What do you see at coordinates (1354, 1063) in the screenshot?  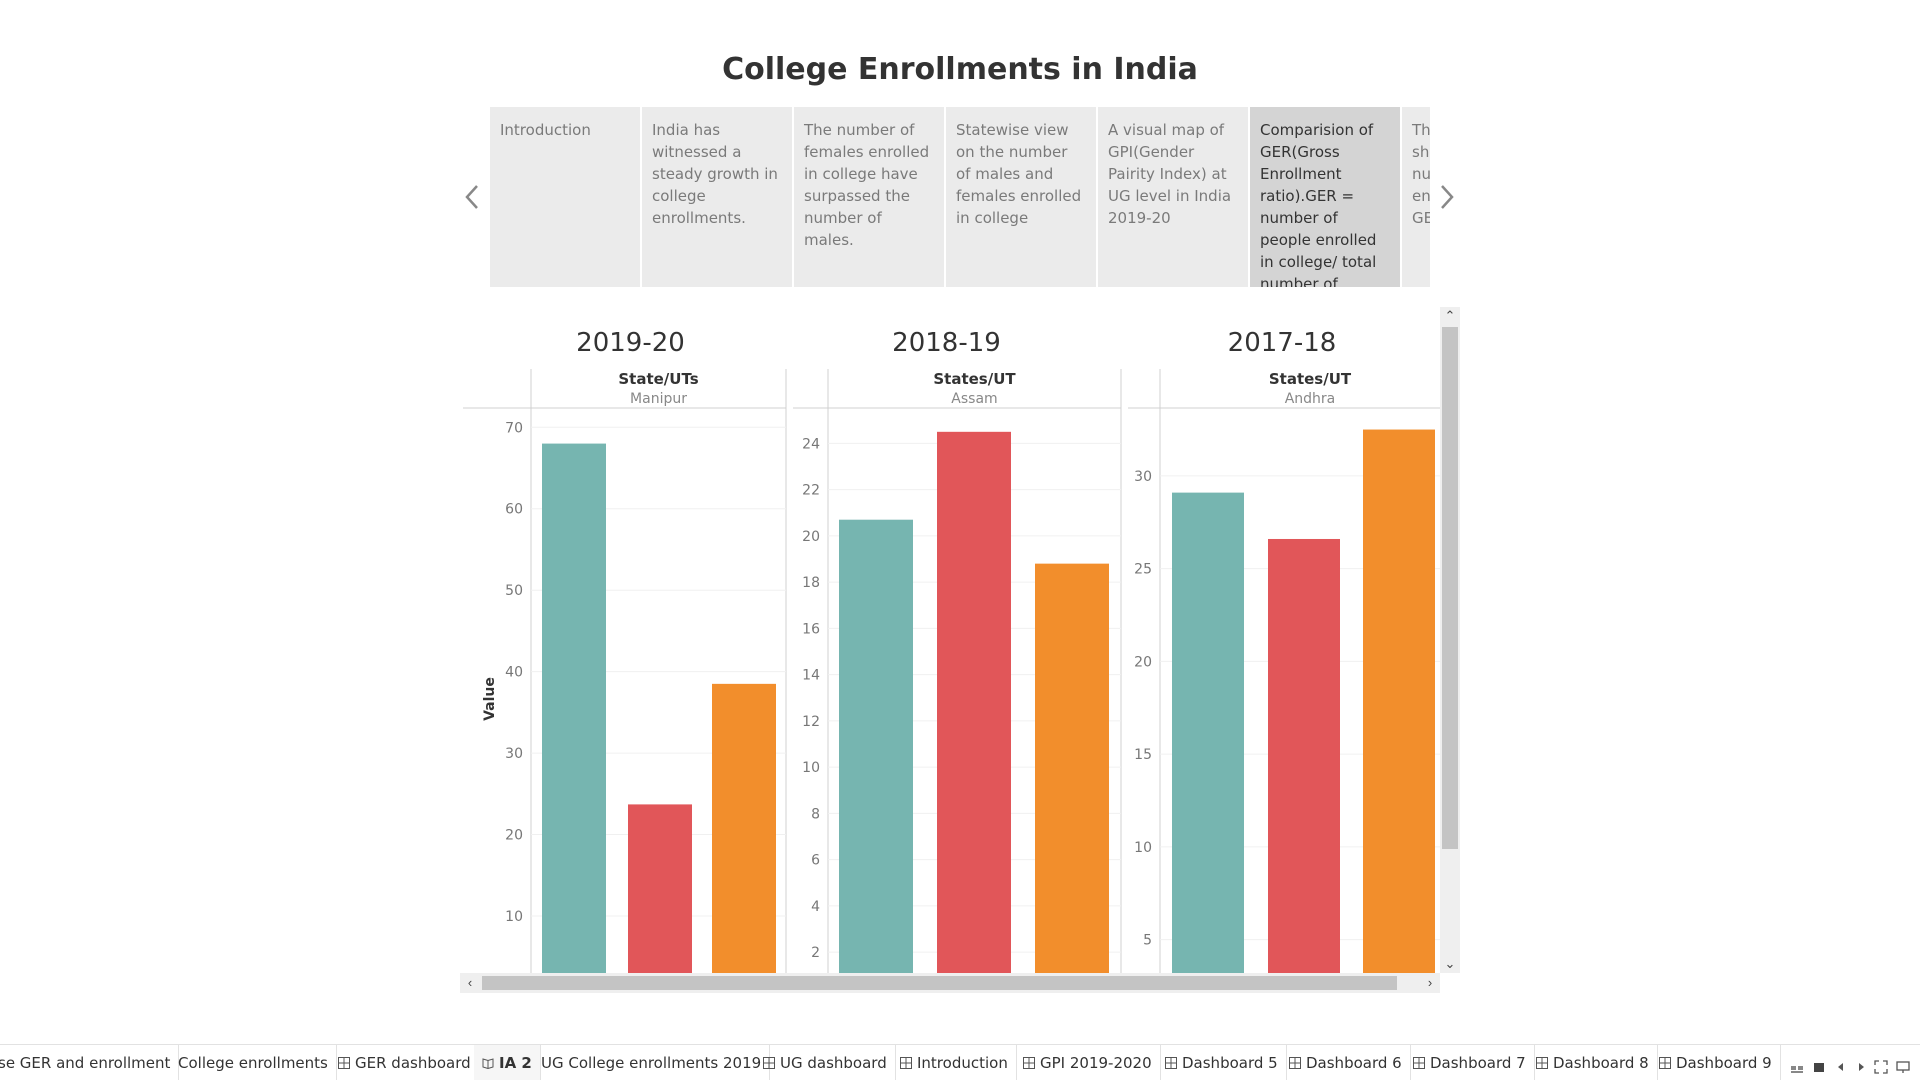 I see `tab-label: Dashboard 6` at bounding box center [1354, 1063].